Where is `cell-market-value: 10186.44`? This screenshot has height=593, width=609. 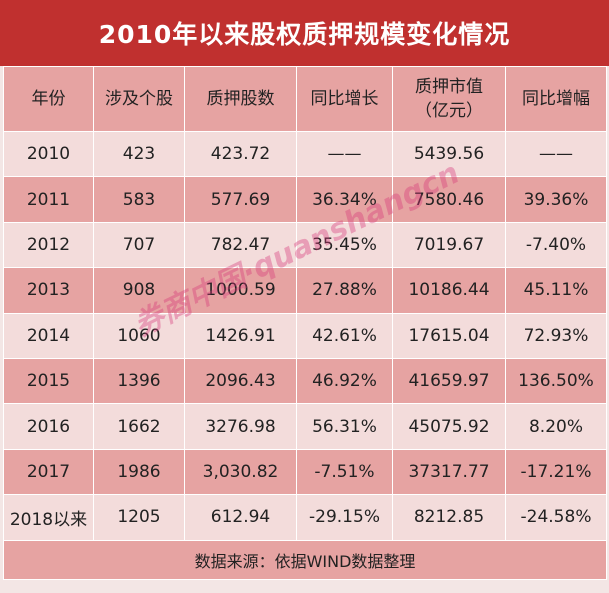
cell-market-value: 10186.44 is located at coordinates (449, 290).